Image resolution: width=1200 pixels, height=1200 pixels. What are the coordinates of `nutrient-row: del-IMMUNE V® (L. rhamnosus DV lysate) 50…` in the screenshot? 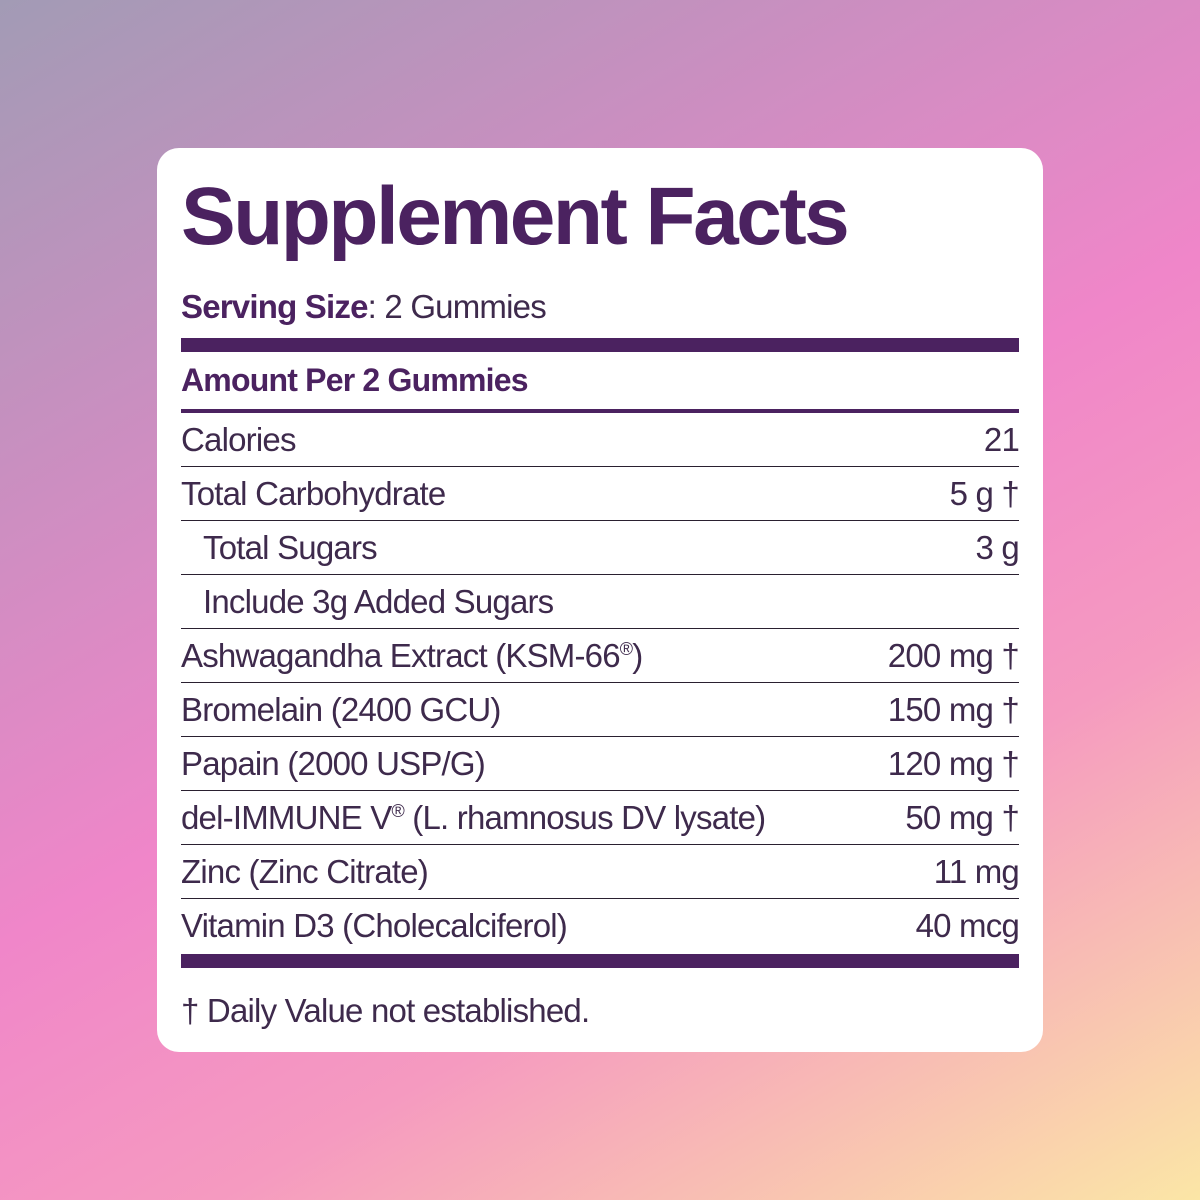 It's located at (600, 818).